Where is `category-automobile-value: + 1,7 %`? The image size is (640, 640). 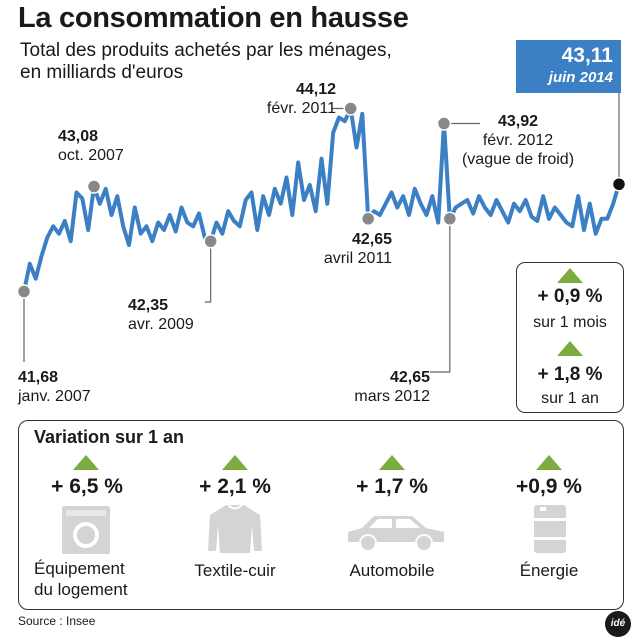
category-automobile-value: + 1,7 % is located at coordinates (392, 486).